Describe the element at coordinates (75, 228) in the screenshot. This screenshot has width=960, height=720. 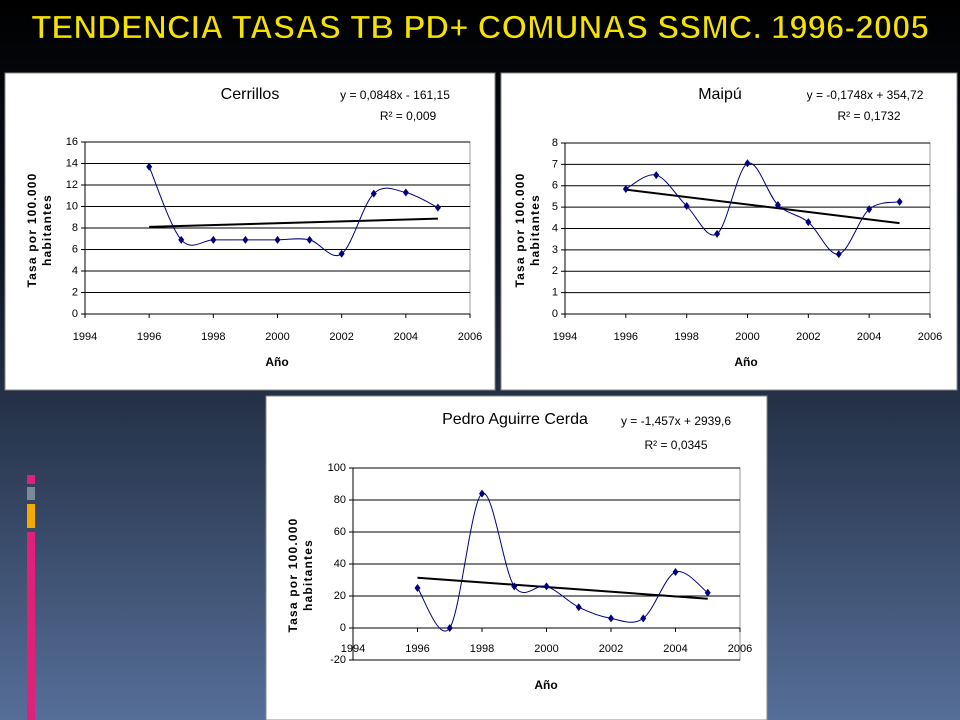
I see `y-tick-label: 8` at that location.